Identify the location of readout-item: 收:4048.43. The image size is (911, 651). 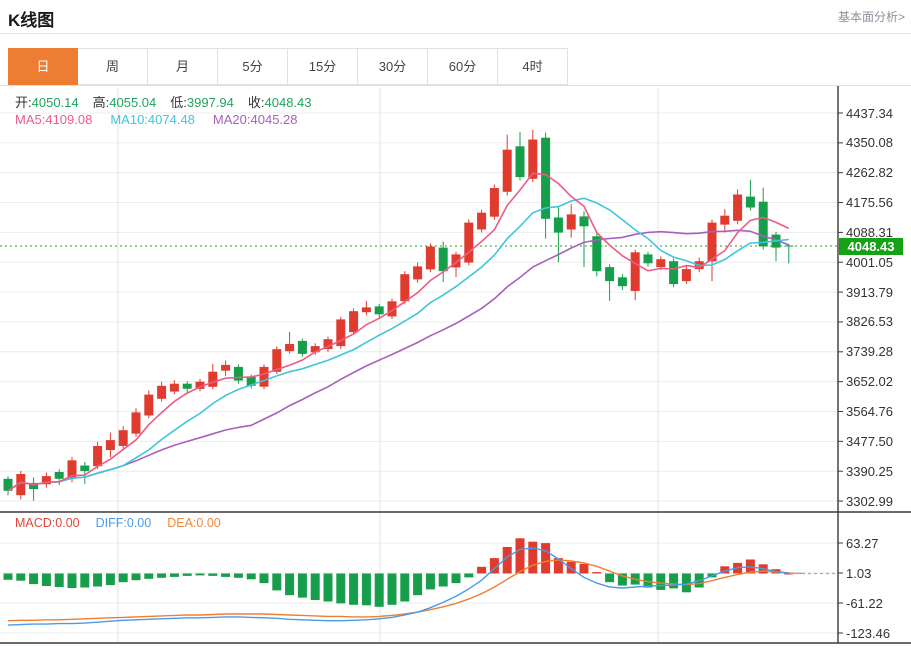
(280, 101).